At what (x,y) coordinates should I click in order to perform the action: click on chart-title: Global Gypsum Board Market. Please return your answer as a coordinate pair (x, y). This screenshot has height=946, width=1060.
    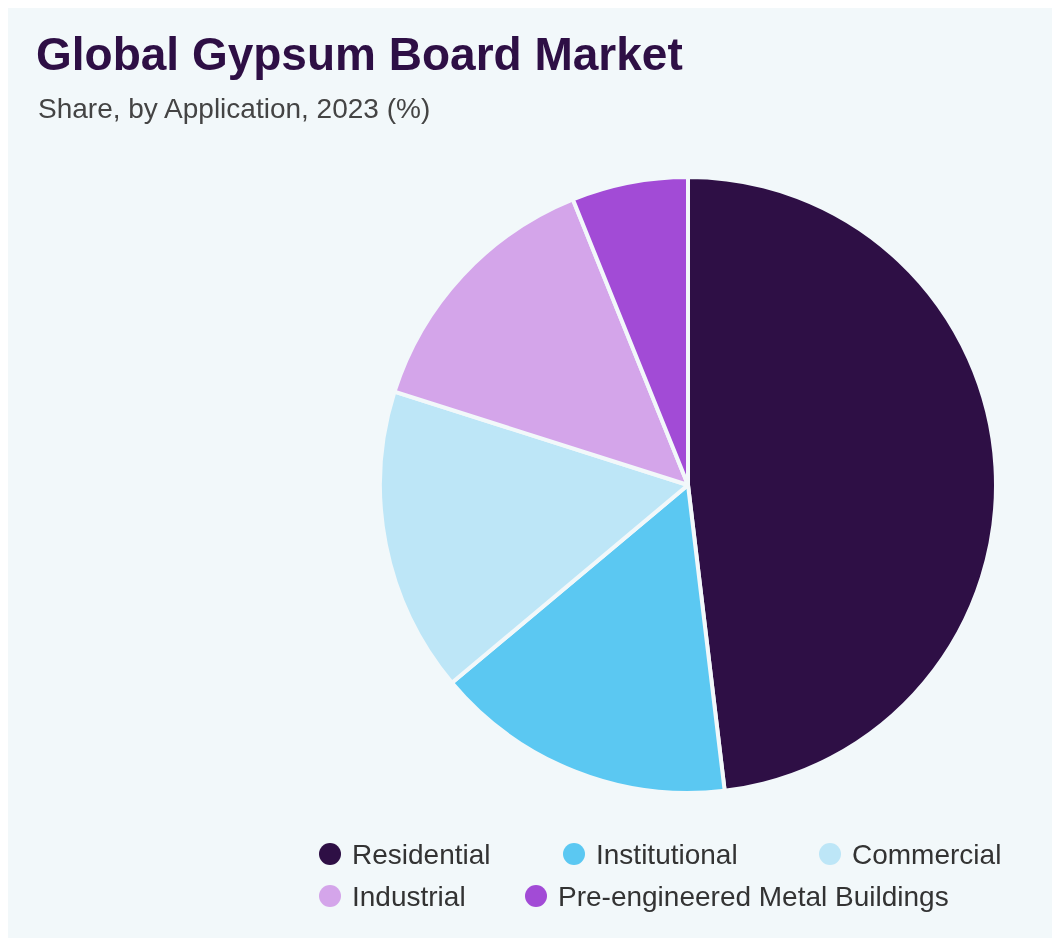
    Looking at the image, I should click on (359, 54).